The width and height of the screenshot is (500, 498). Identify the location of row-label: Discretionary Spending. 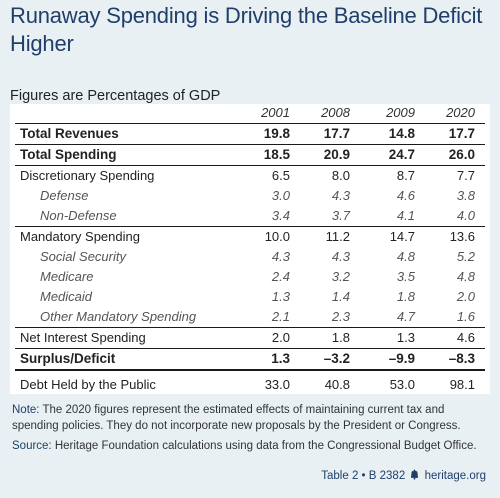
(87, 175).